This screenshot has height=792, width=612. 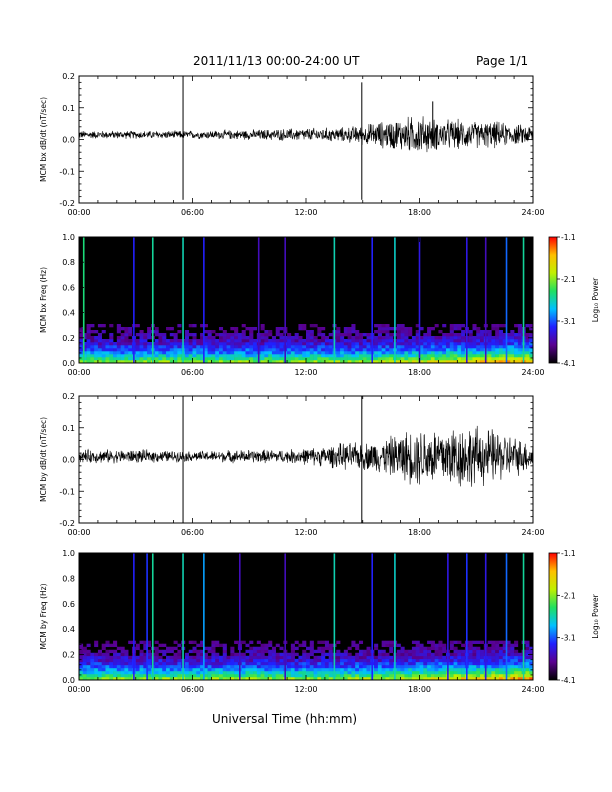 What do you see at coordinates (276, 61) in the screenshot?
I see `plot-title: 2011/11/13 00:00-24:00 UT` at bounding box center [276, 61].